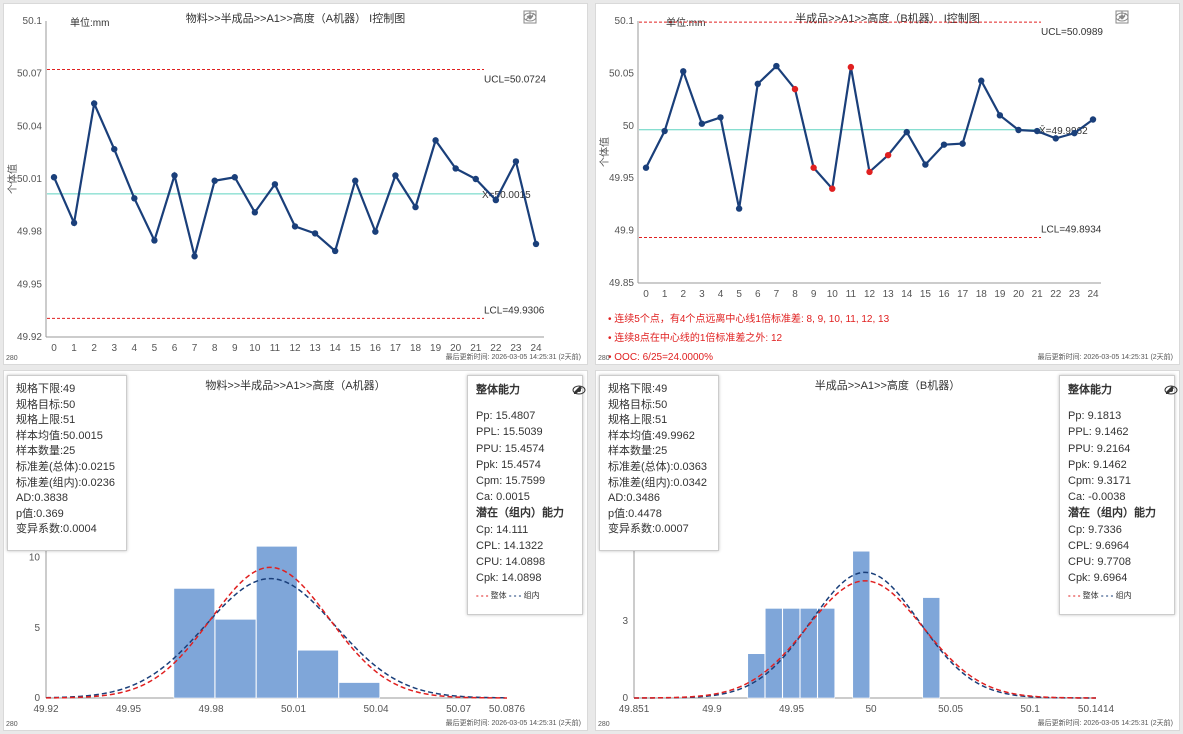 This screenshot has width=1183, height=734. I want to click on cap-item: Cp: 9.7336, so click(1095, 529).